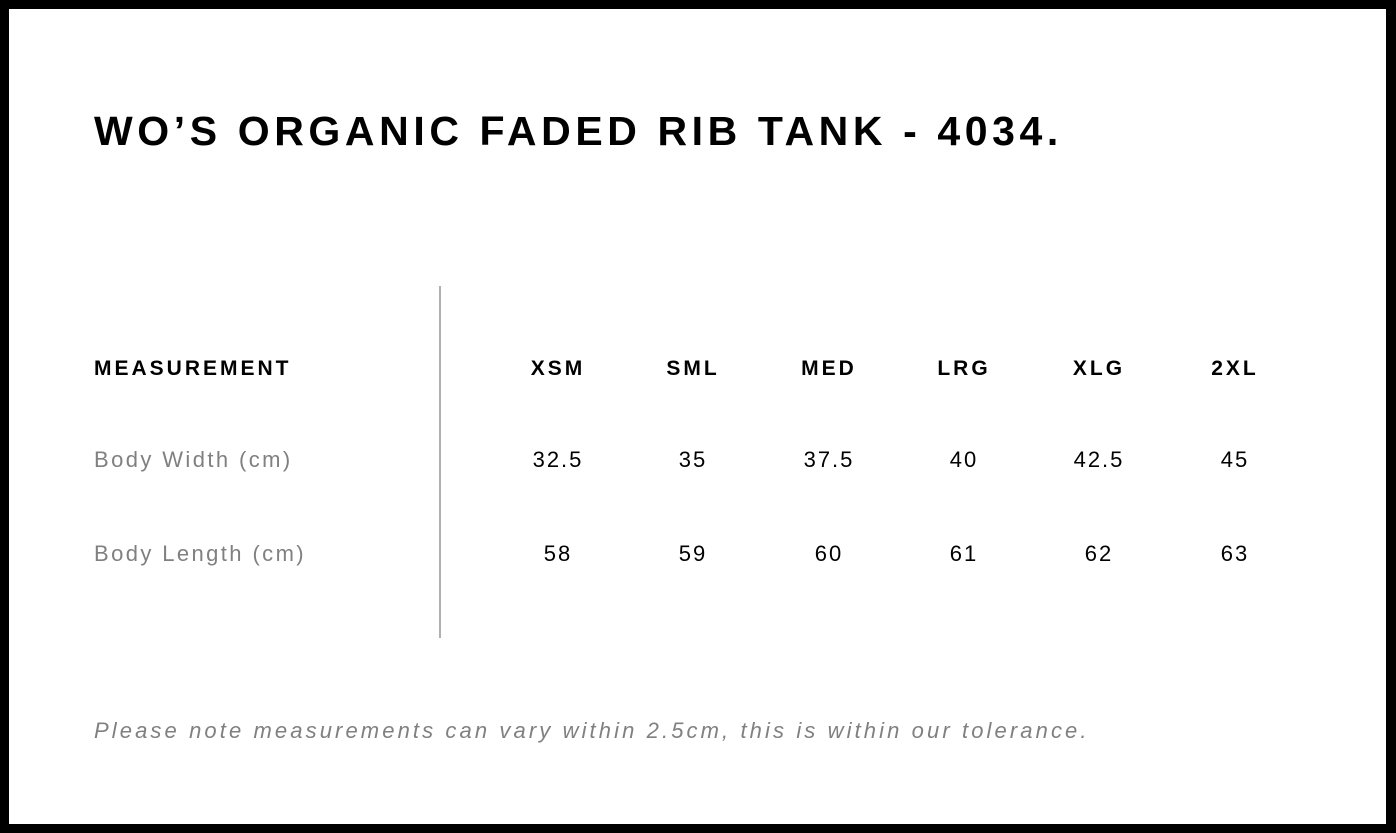 The image size is (1396, 833). I want to click on size-header: SML, so click(693, 368).